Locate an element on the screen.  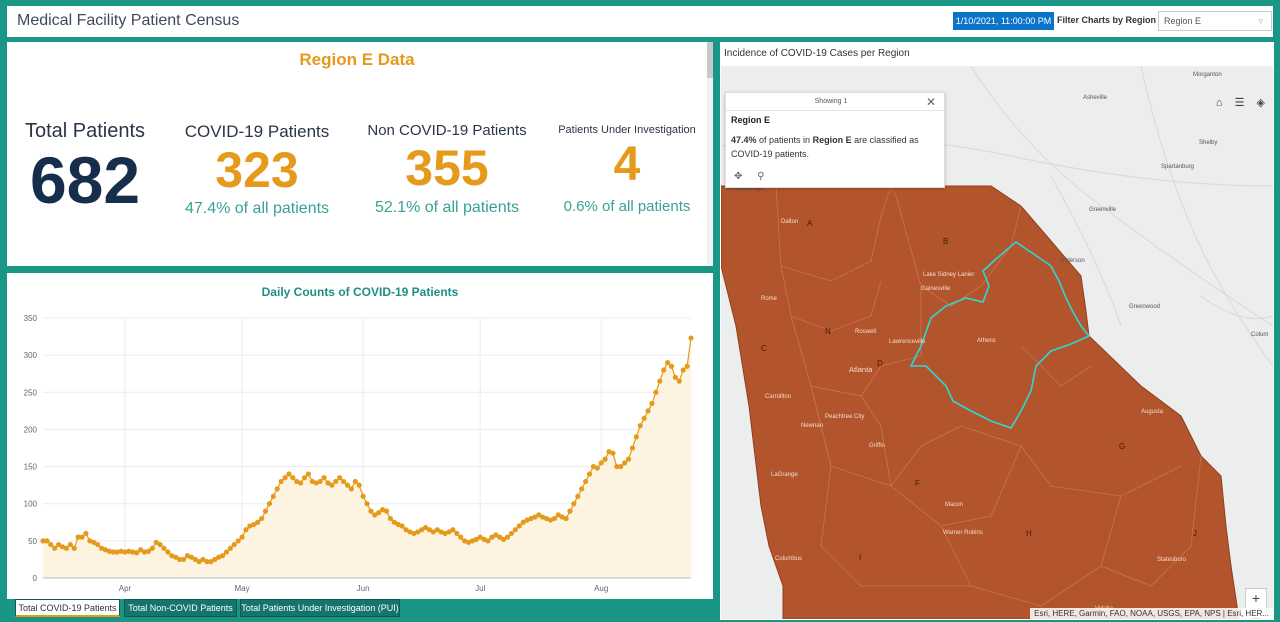
tab-total-noncovid: Total Non-COVID Patients is located at coordinates (180, 608).